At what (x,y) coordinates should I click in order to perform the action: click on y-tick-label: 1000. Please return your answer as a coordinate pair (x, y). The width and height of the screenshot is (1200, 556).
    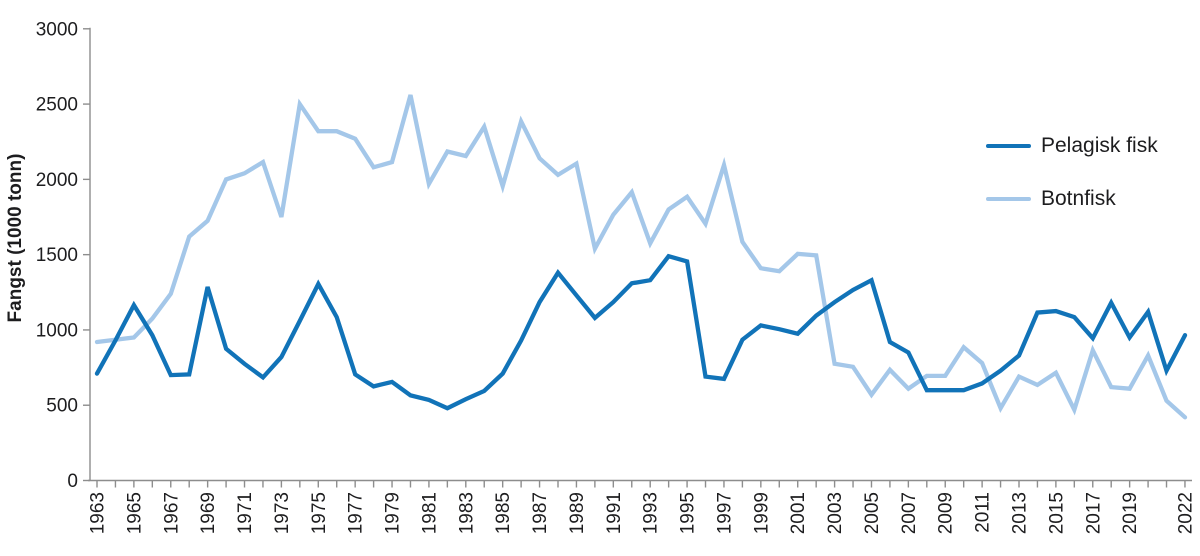
    Looking at the image, I should click on (57, 330).